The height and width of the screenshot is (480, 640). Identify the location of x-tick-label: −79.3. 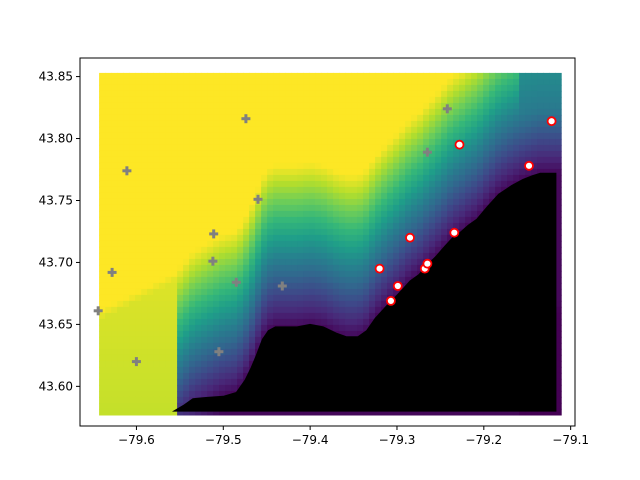
(397, 440).